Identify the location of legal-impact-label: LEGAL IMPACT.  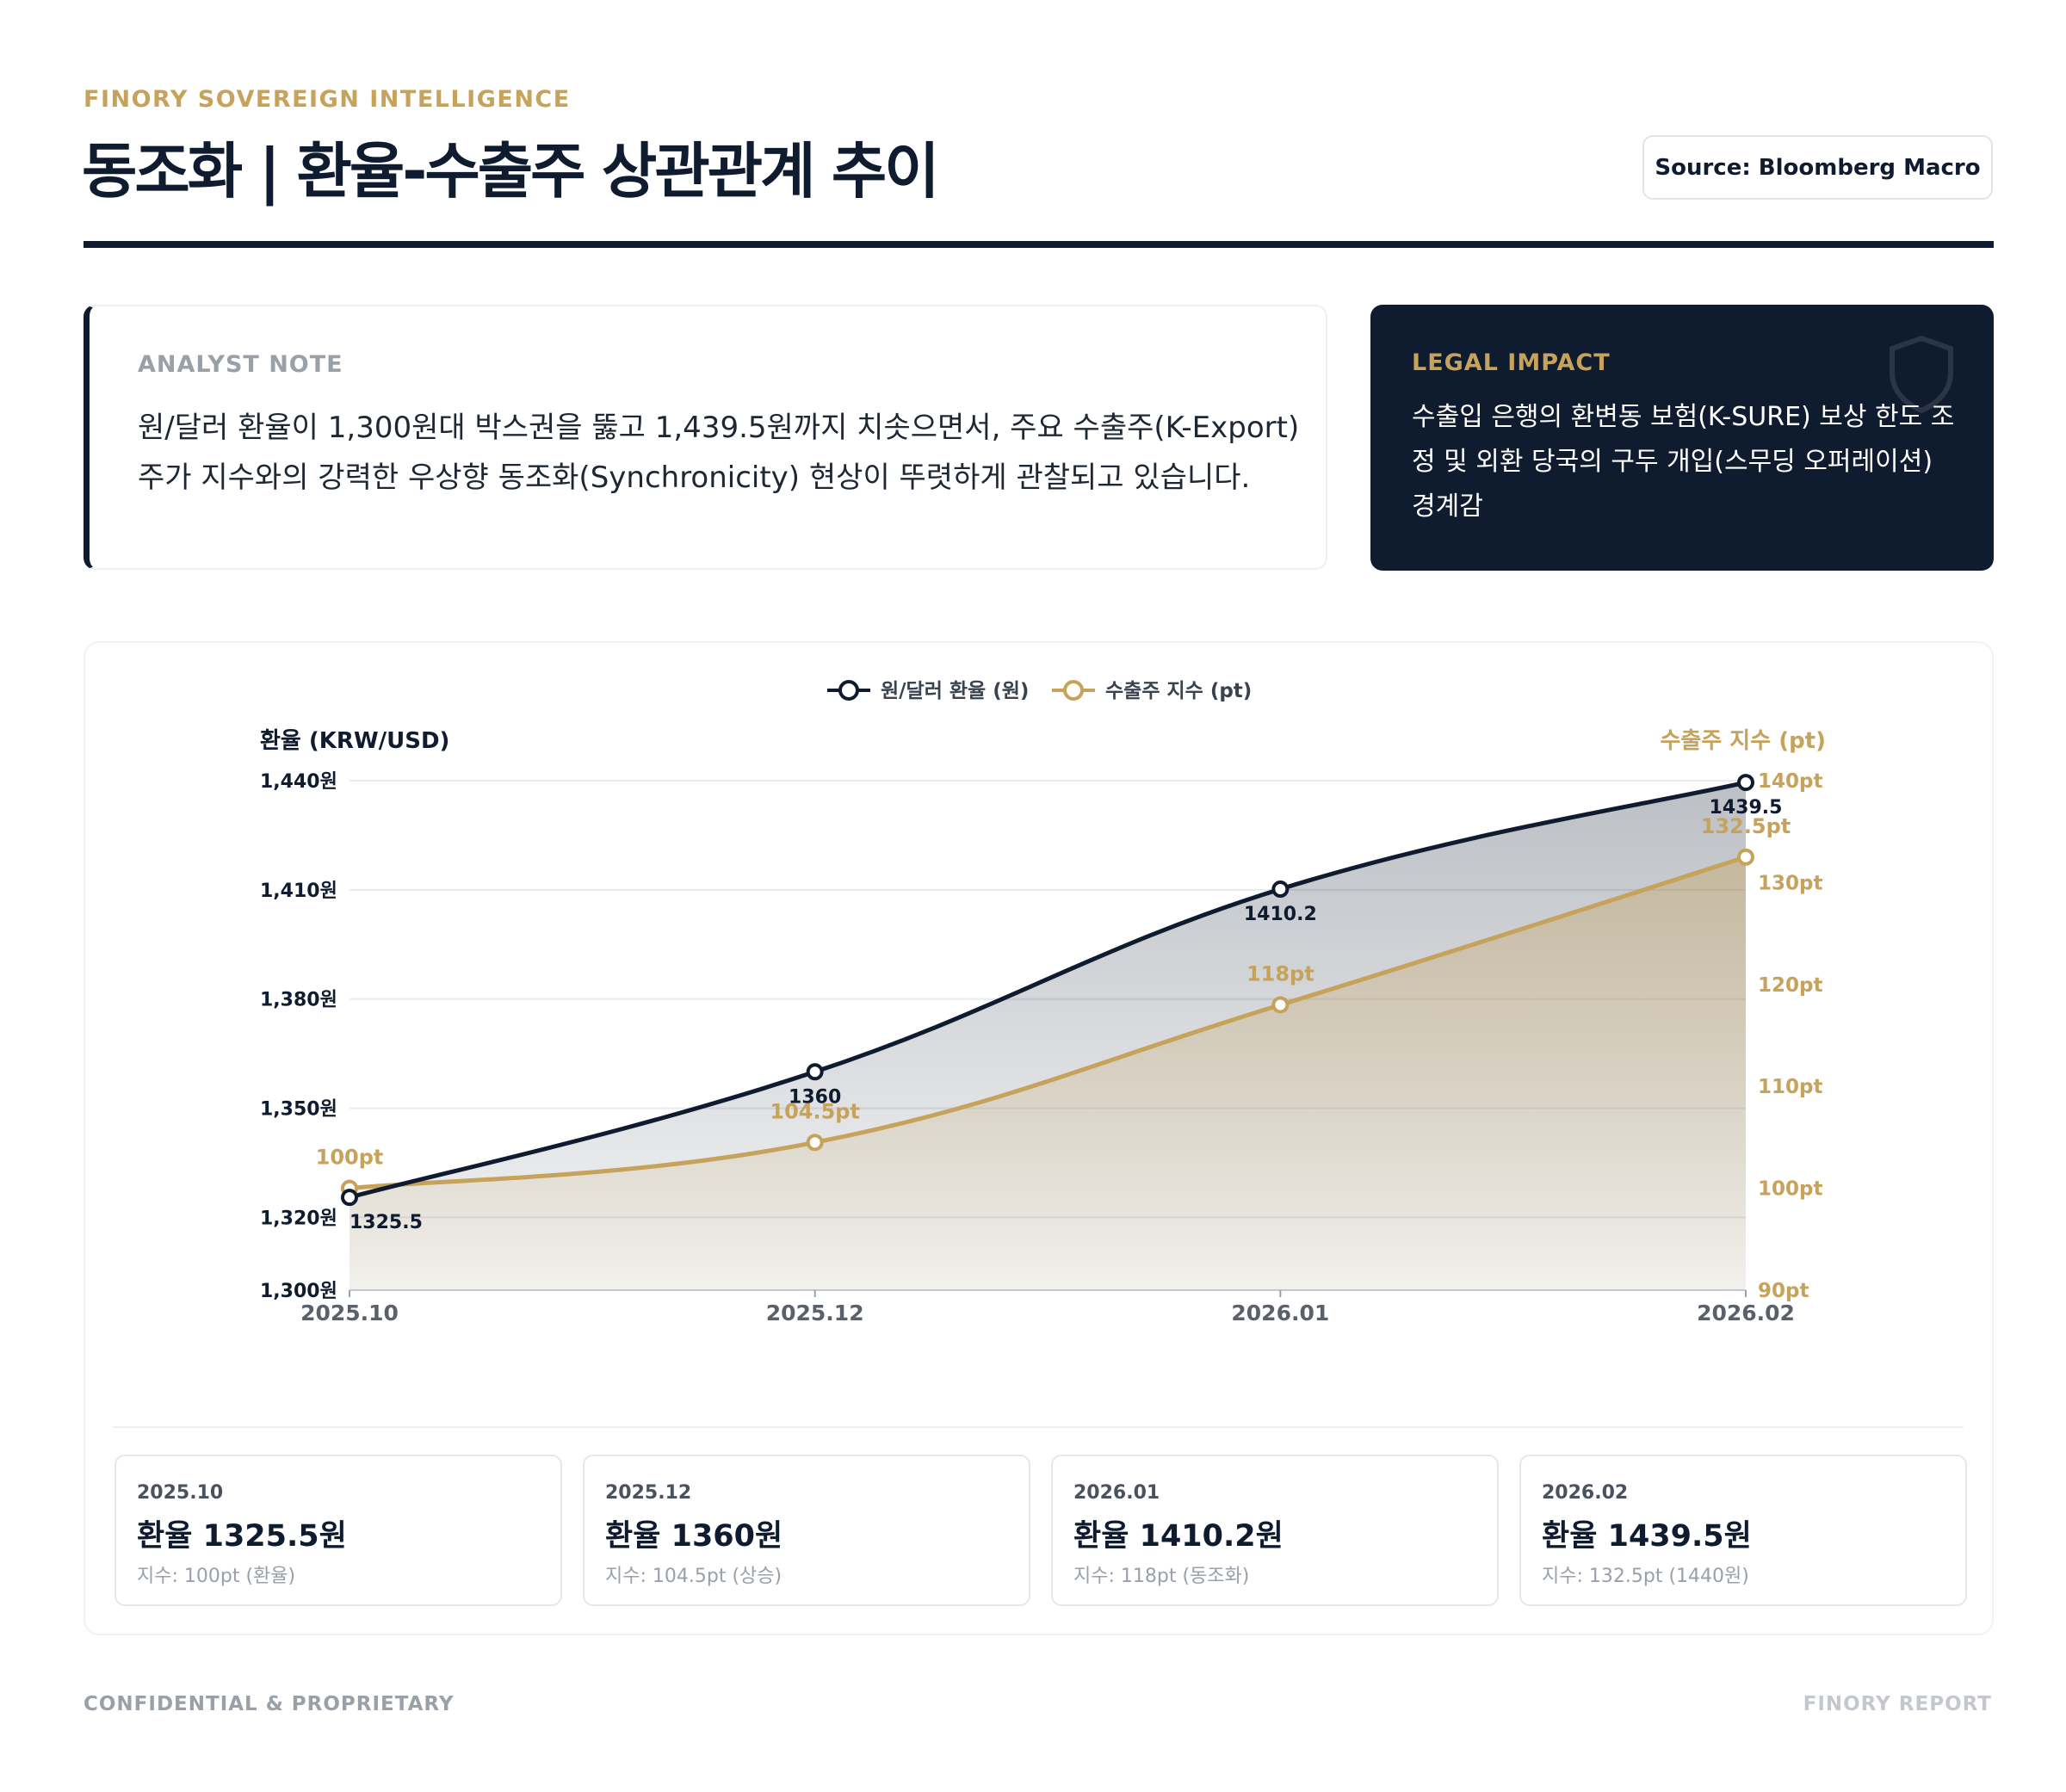
(1511, 362).